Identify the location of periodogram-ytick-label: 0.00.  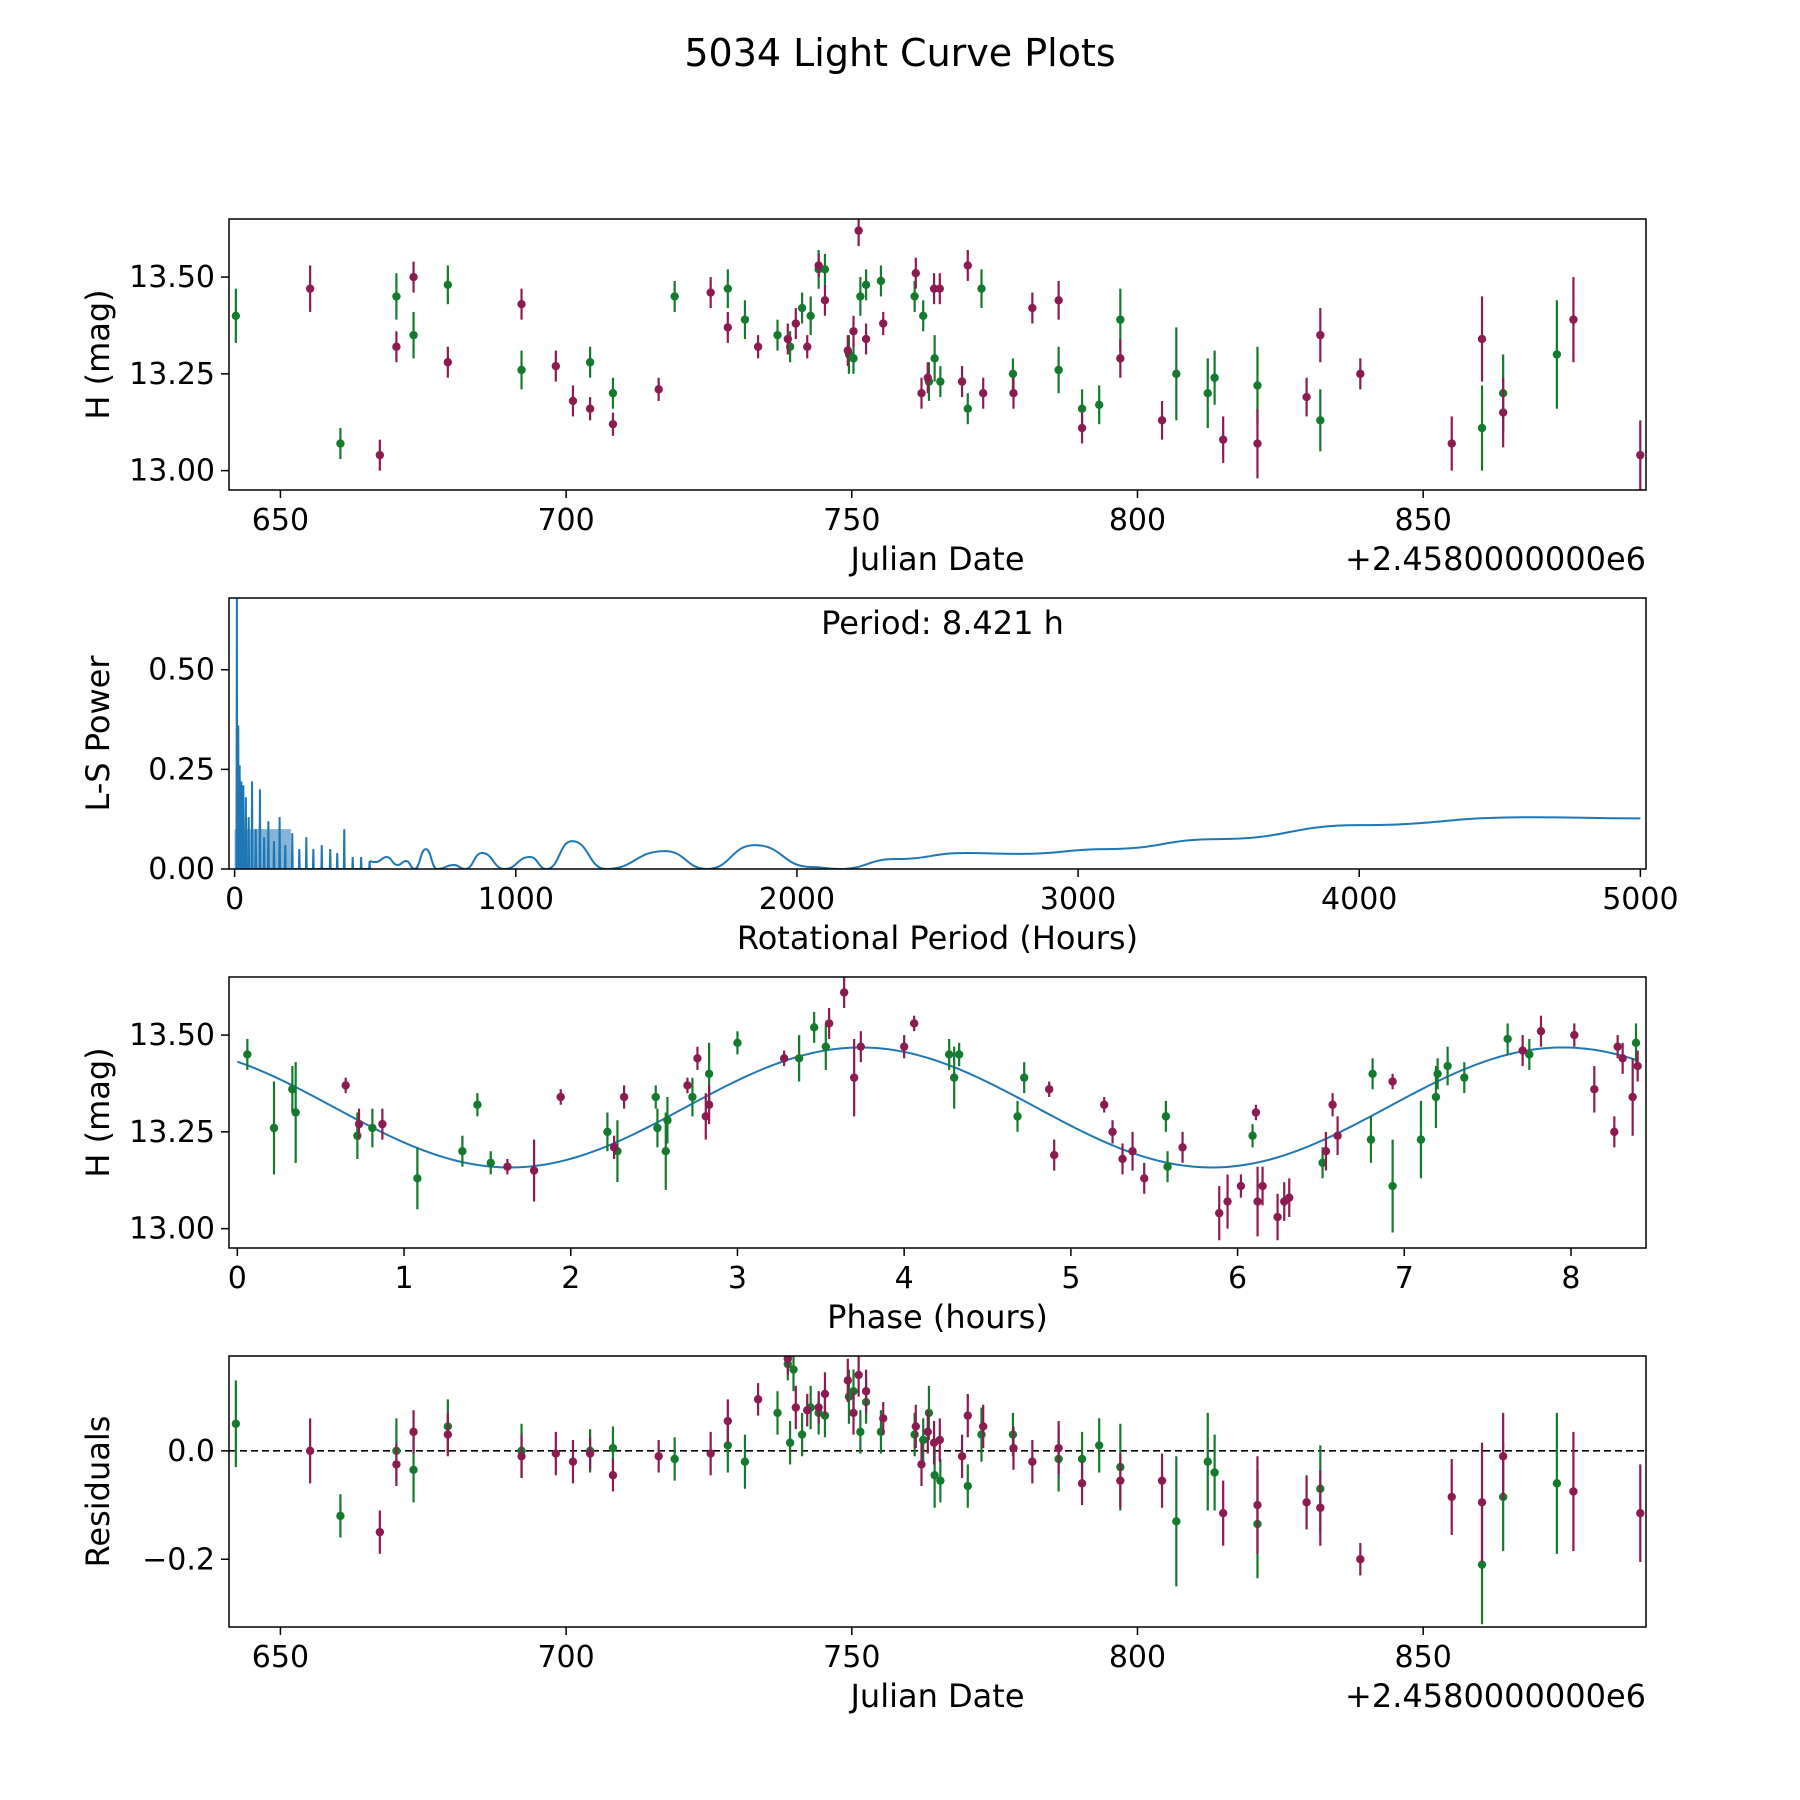
(181, 869).